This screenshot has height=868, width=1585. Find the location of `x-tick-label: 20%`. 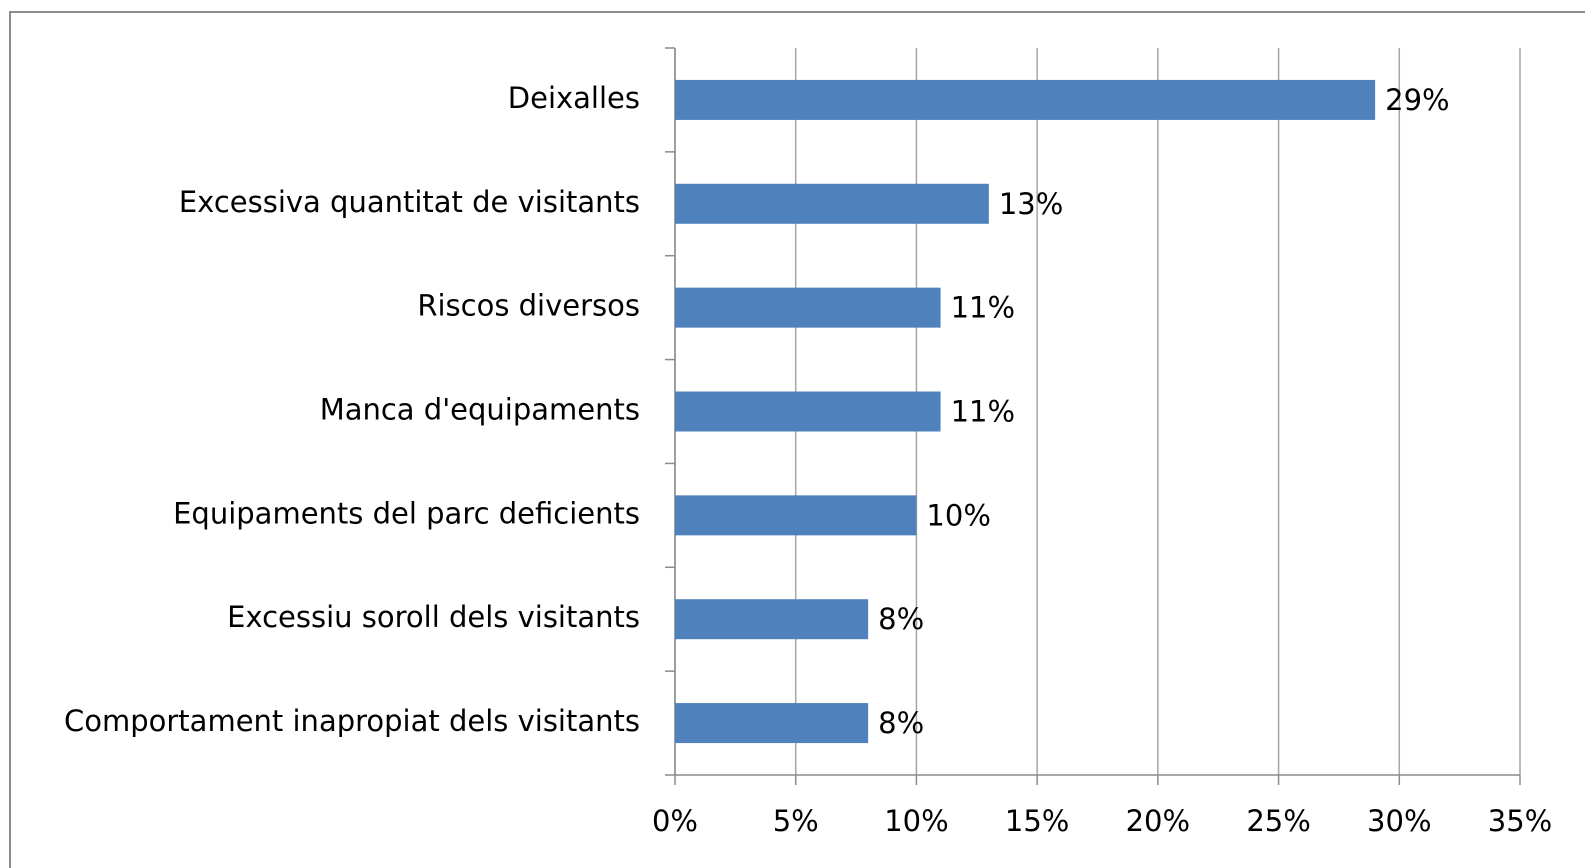

x-tick-label: 20% is located at coordinates (1158, 821).